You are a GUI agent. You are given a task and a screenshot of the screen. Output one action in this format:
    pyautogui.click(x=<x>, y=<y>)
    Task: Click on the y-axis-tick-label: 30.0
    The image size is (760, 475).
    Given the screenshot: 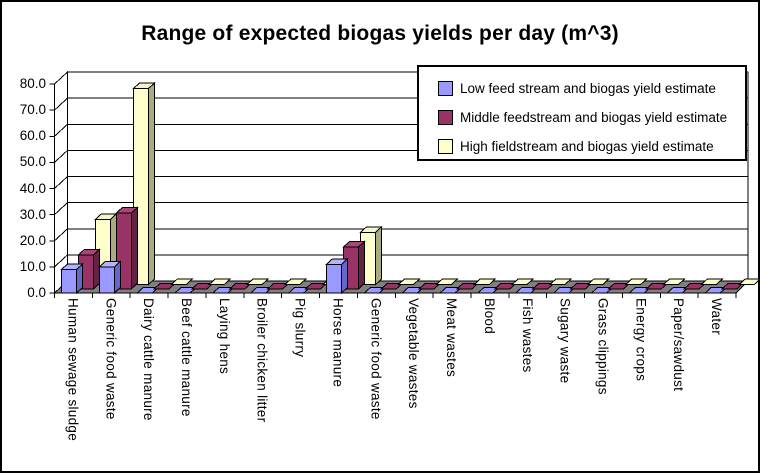 What is the action you would take?
    pyautogui.click(x=32, y=214)
    